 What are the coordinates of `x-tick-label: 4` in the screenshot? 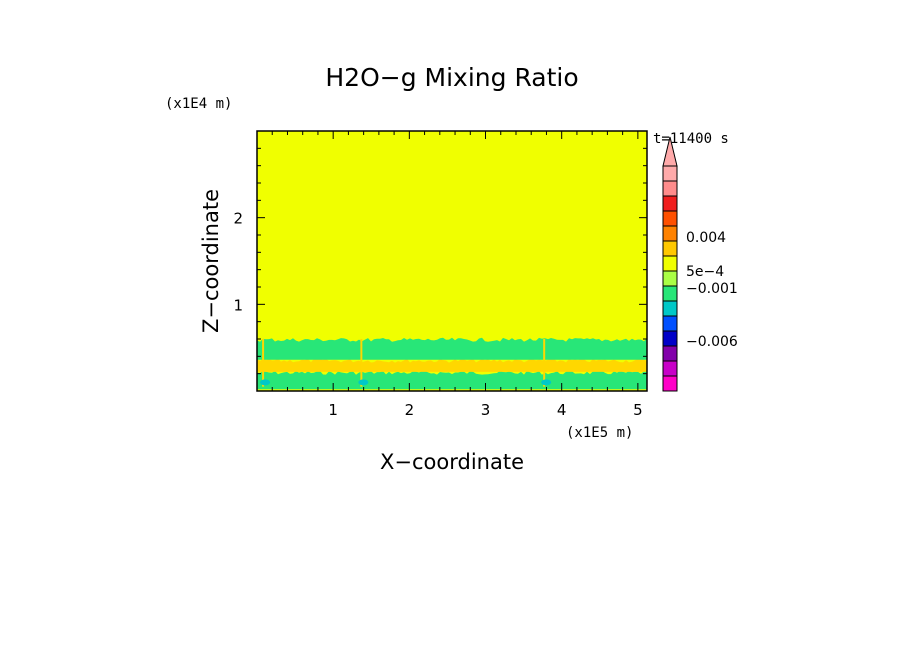 It's located at (562, 410).